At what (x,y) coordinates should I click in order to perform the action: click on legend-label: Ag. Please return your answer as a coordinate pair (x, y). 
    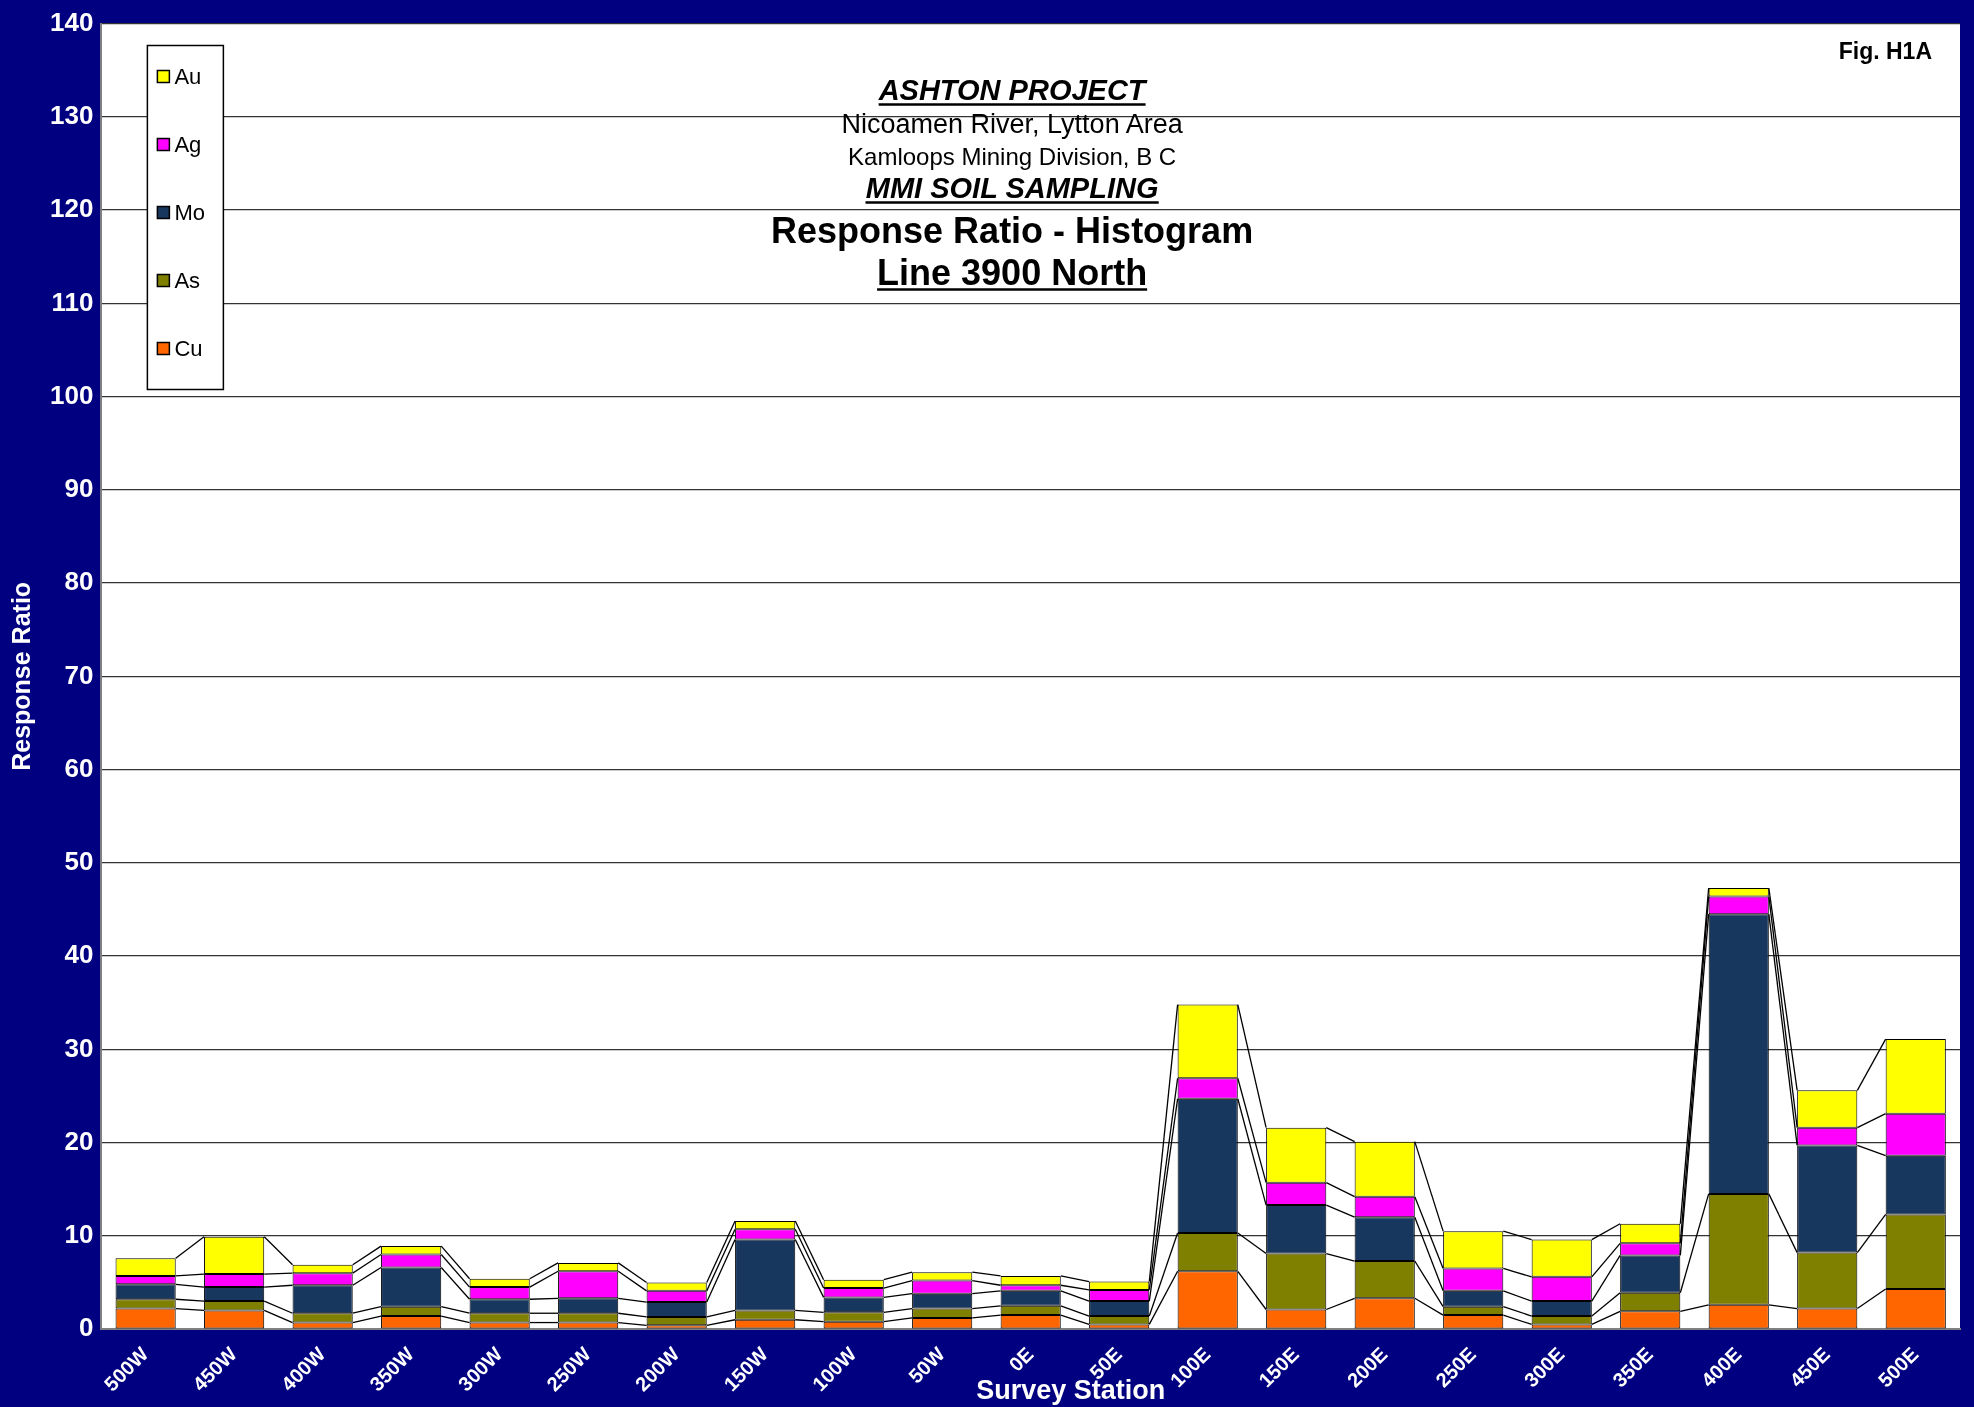
    Looking at the image, I should click on (188, 144).